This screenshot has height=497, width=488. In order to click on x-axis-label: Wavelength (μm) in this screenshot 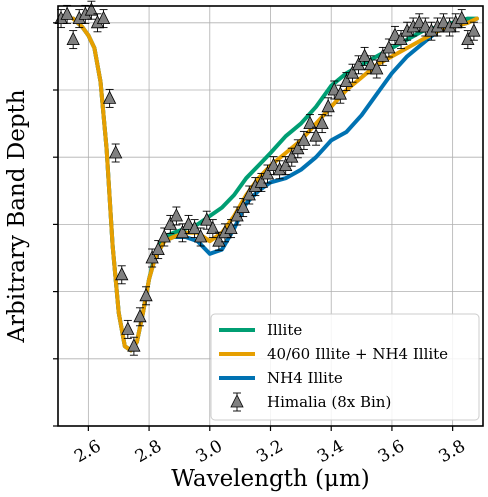, I will do `click(270, 479)`.